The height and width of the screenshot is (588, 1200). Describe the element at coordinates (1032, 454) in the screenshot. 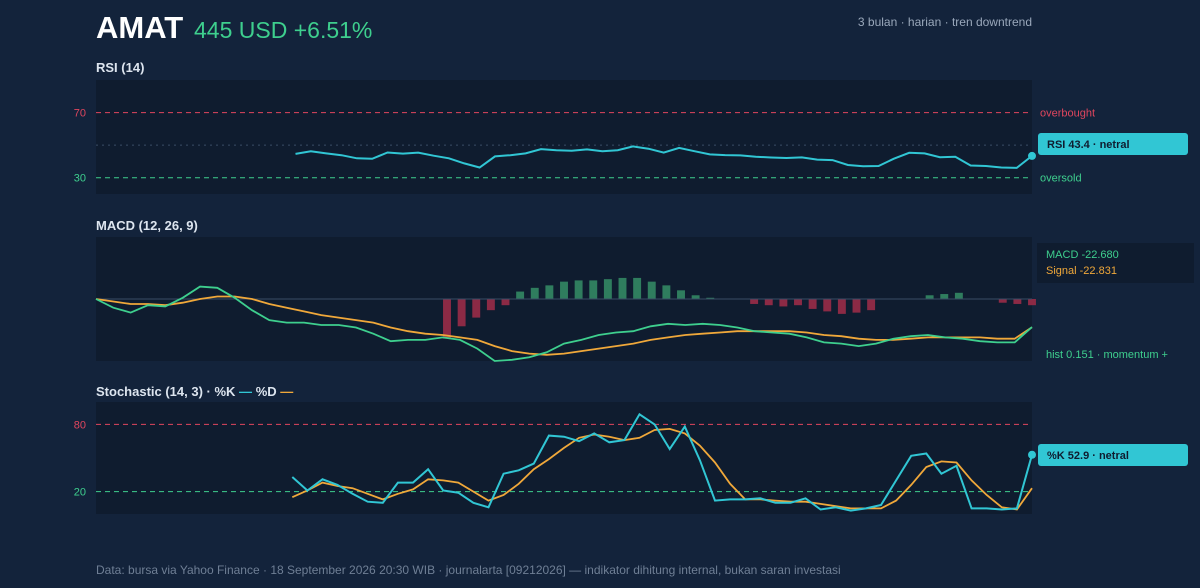

I see `stoch-last-point` at that location.